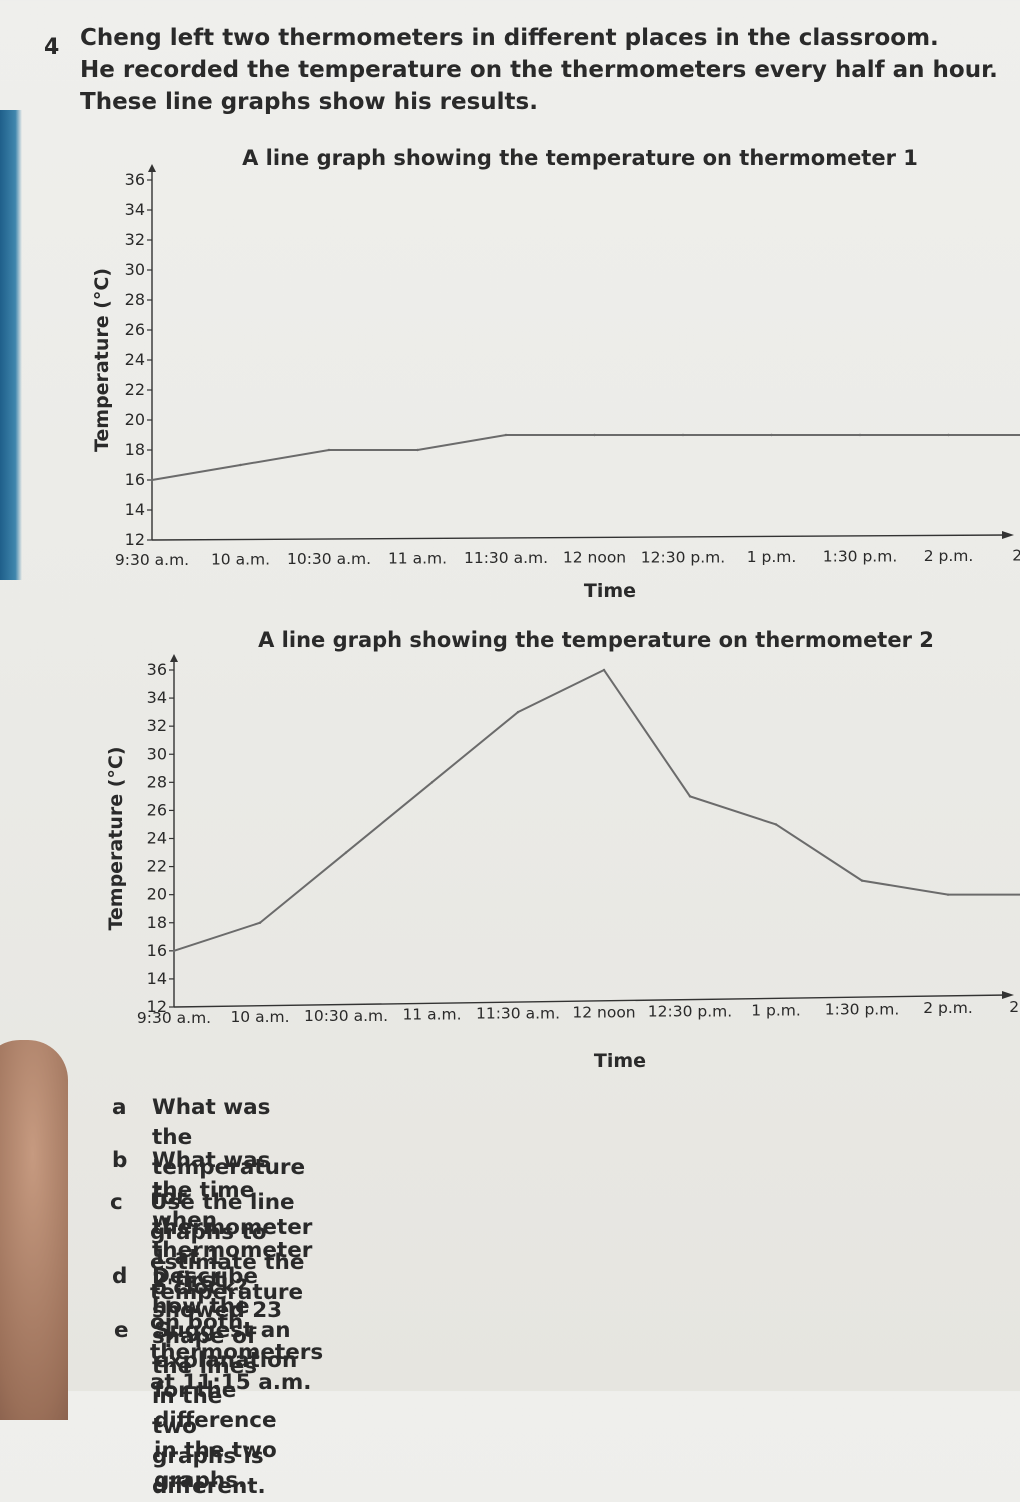 The width and height of the screenshot is (1020, 1502). What do you see at coordinates (309, 102) in the screenshot?
I see `intro-line: These line graphs show his results.` at bounding box center [309, 102].